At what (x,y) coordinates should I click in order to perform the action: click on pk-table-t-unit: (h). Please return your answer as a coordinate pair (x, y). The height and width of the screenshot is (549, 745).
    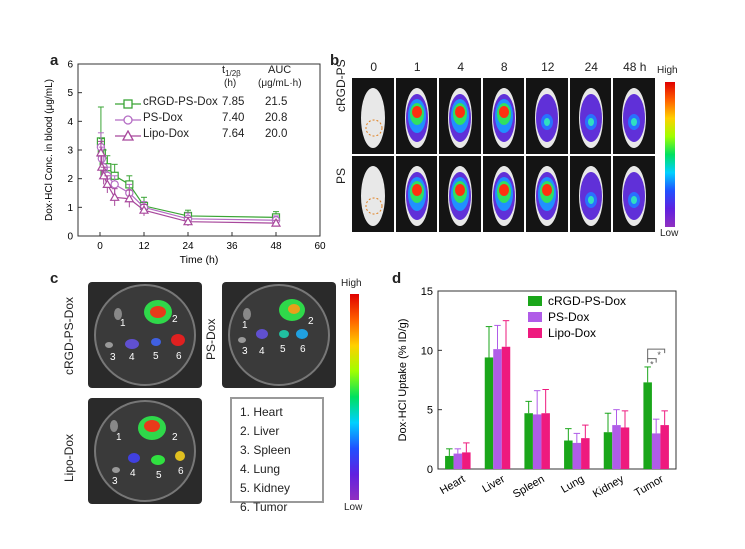
    Looking at the image, I should click on (230, 83).